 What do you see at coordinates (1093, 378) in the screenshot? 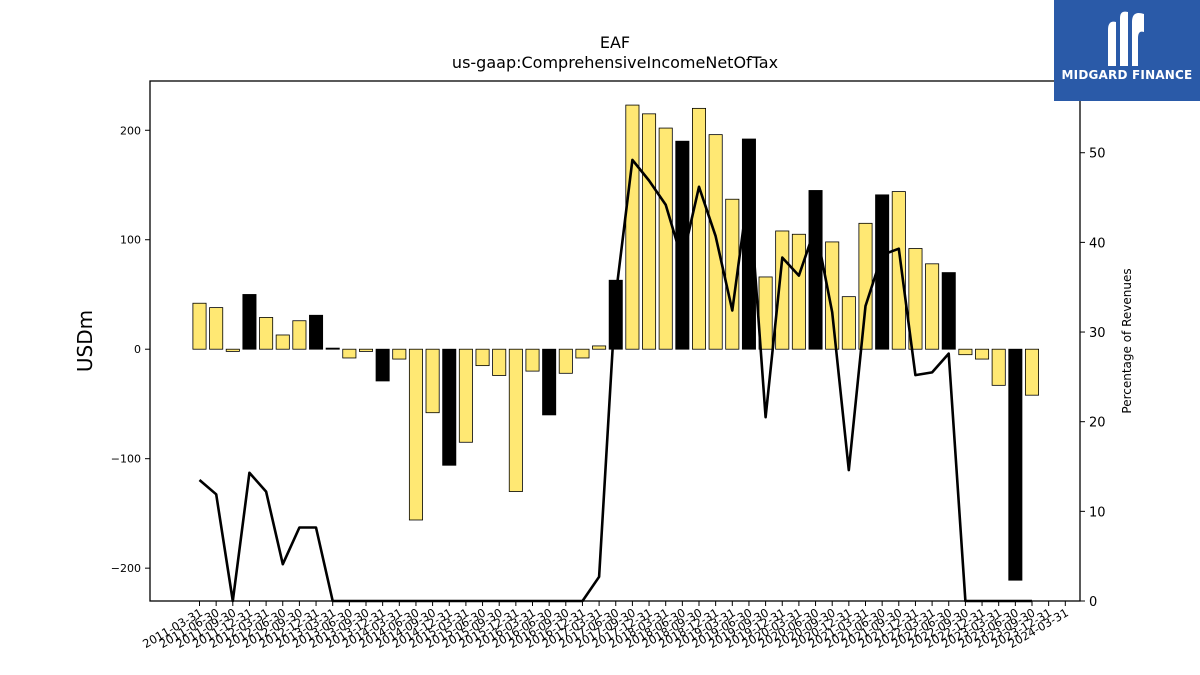
I see `y2-axis: 0 10 20 30 40 50` at bounding box center [1093, 378].